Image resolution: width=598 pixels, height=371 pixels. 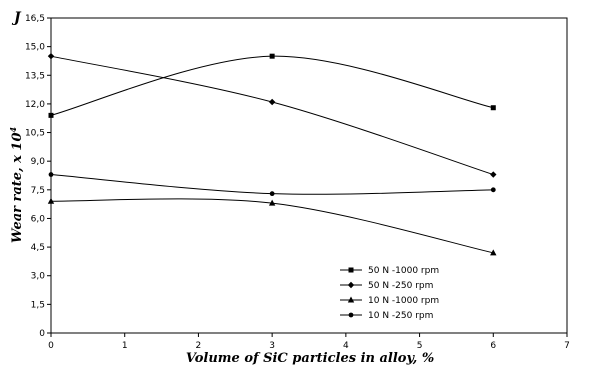 I want to click on x-tick-label: 5, so click(x=420, y=346).